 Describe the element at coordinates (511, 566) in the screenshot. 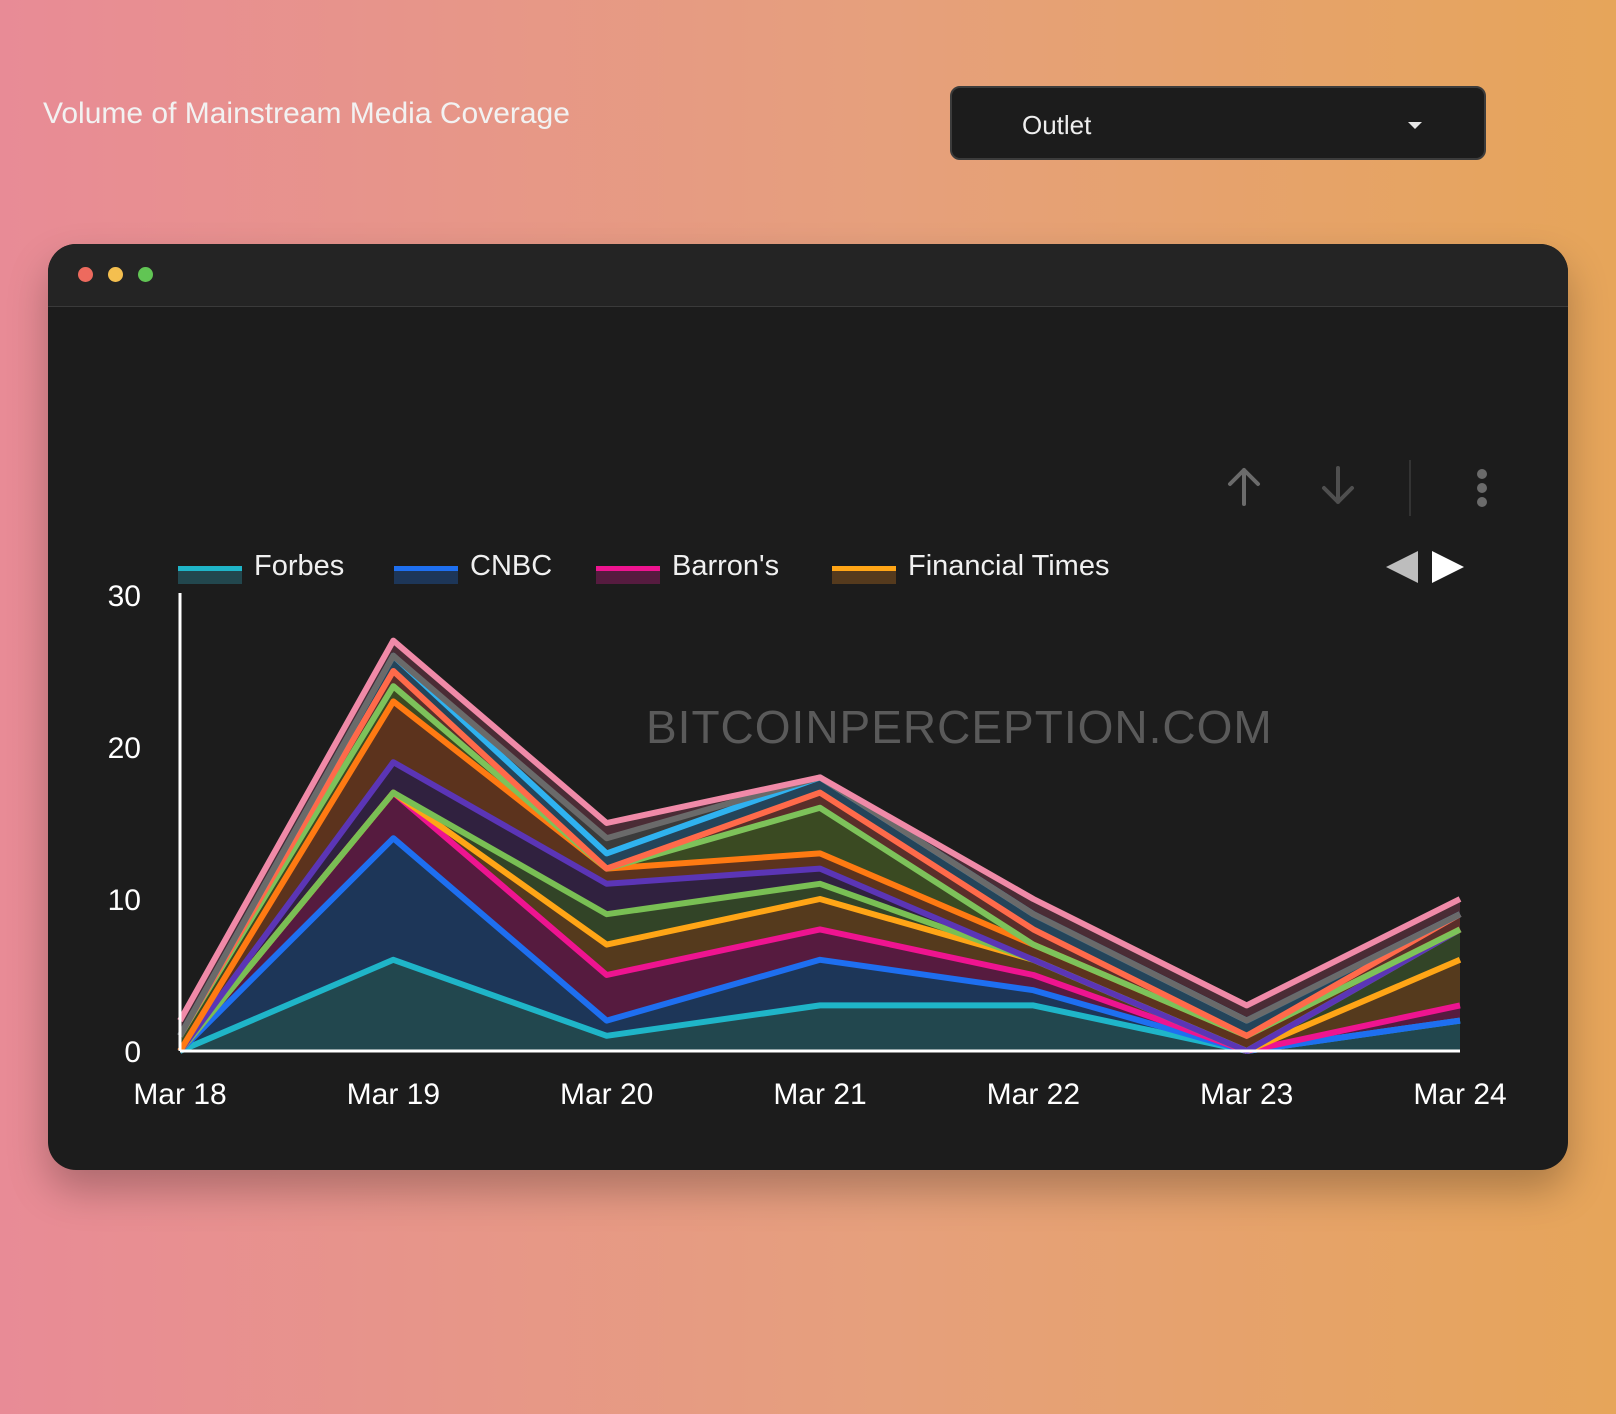

I see `legend-label: CNBC` at that location.